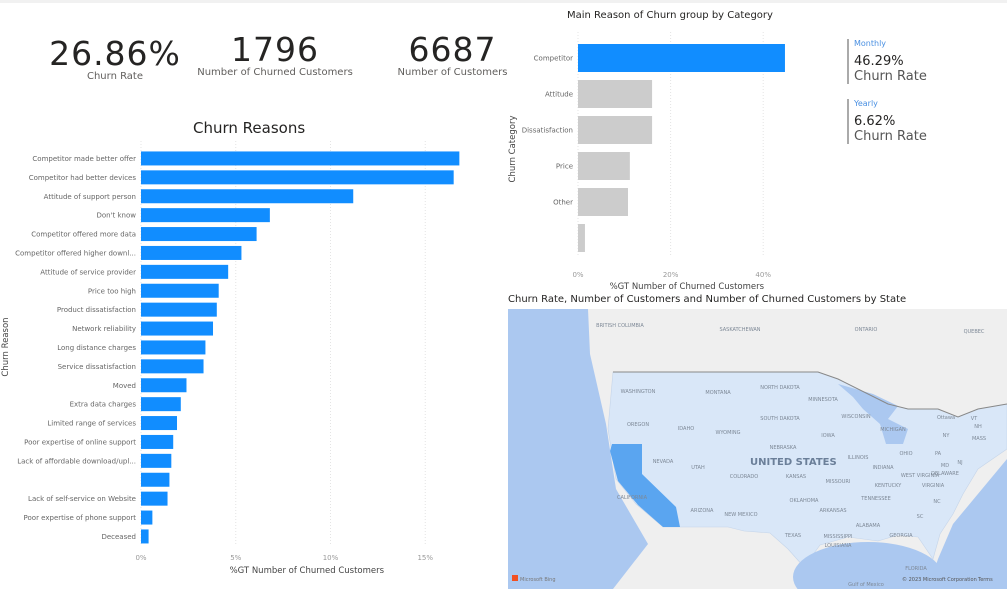 The width and height of the screenshot is (1007, 589). I want to click on kpi-churn-rate: 26.86% Churn Rate, so click(115, 58).